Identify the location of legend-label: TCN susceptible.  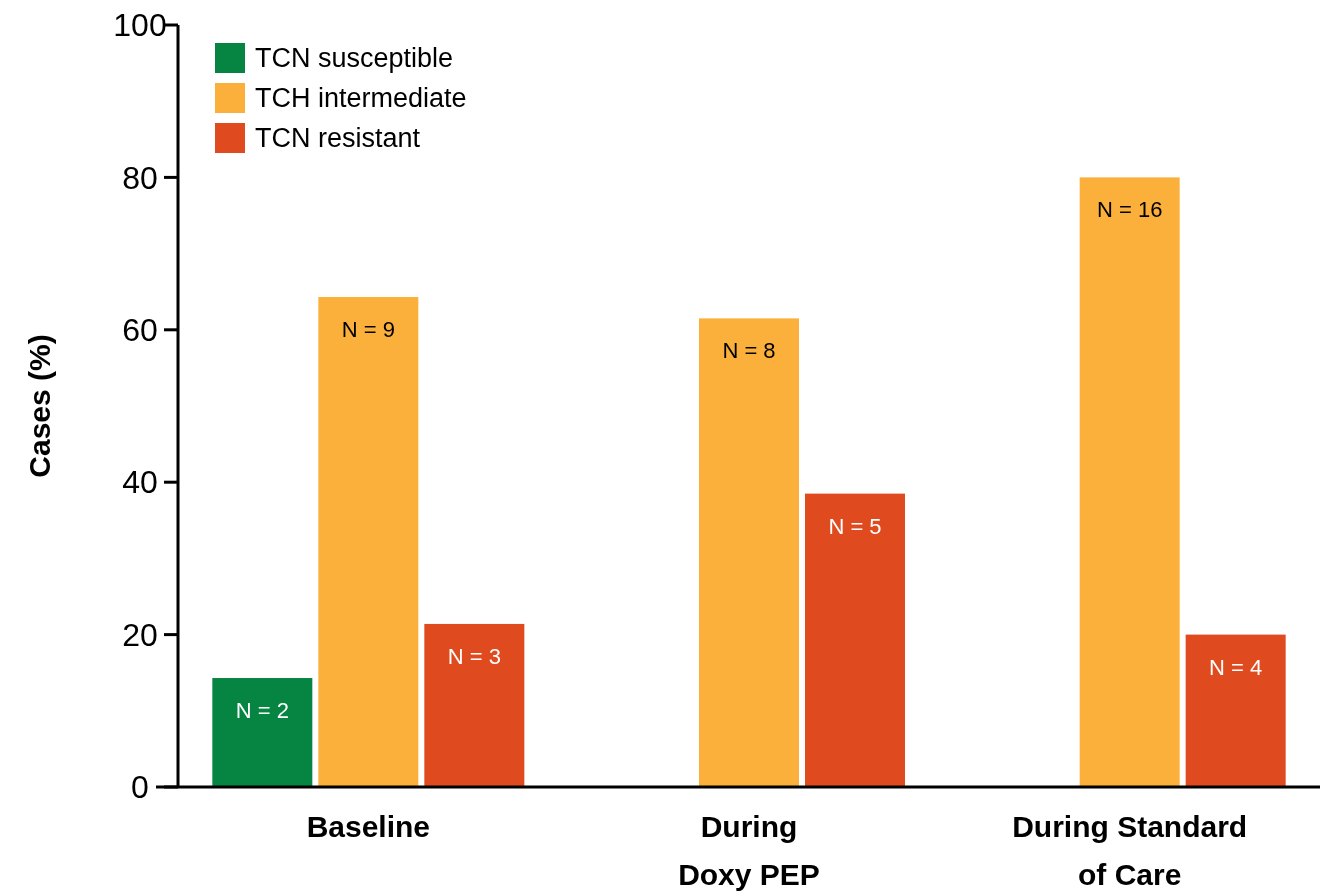
(354, 58).